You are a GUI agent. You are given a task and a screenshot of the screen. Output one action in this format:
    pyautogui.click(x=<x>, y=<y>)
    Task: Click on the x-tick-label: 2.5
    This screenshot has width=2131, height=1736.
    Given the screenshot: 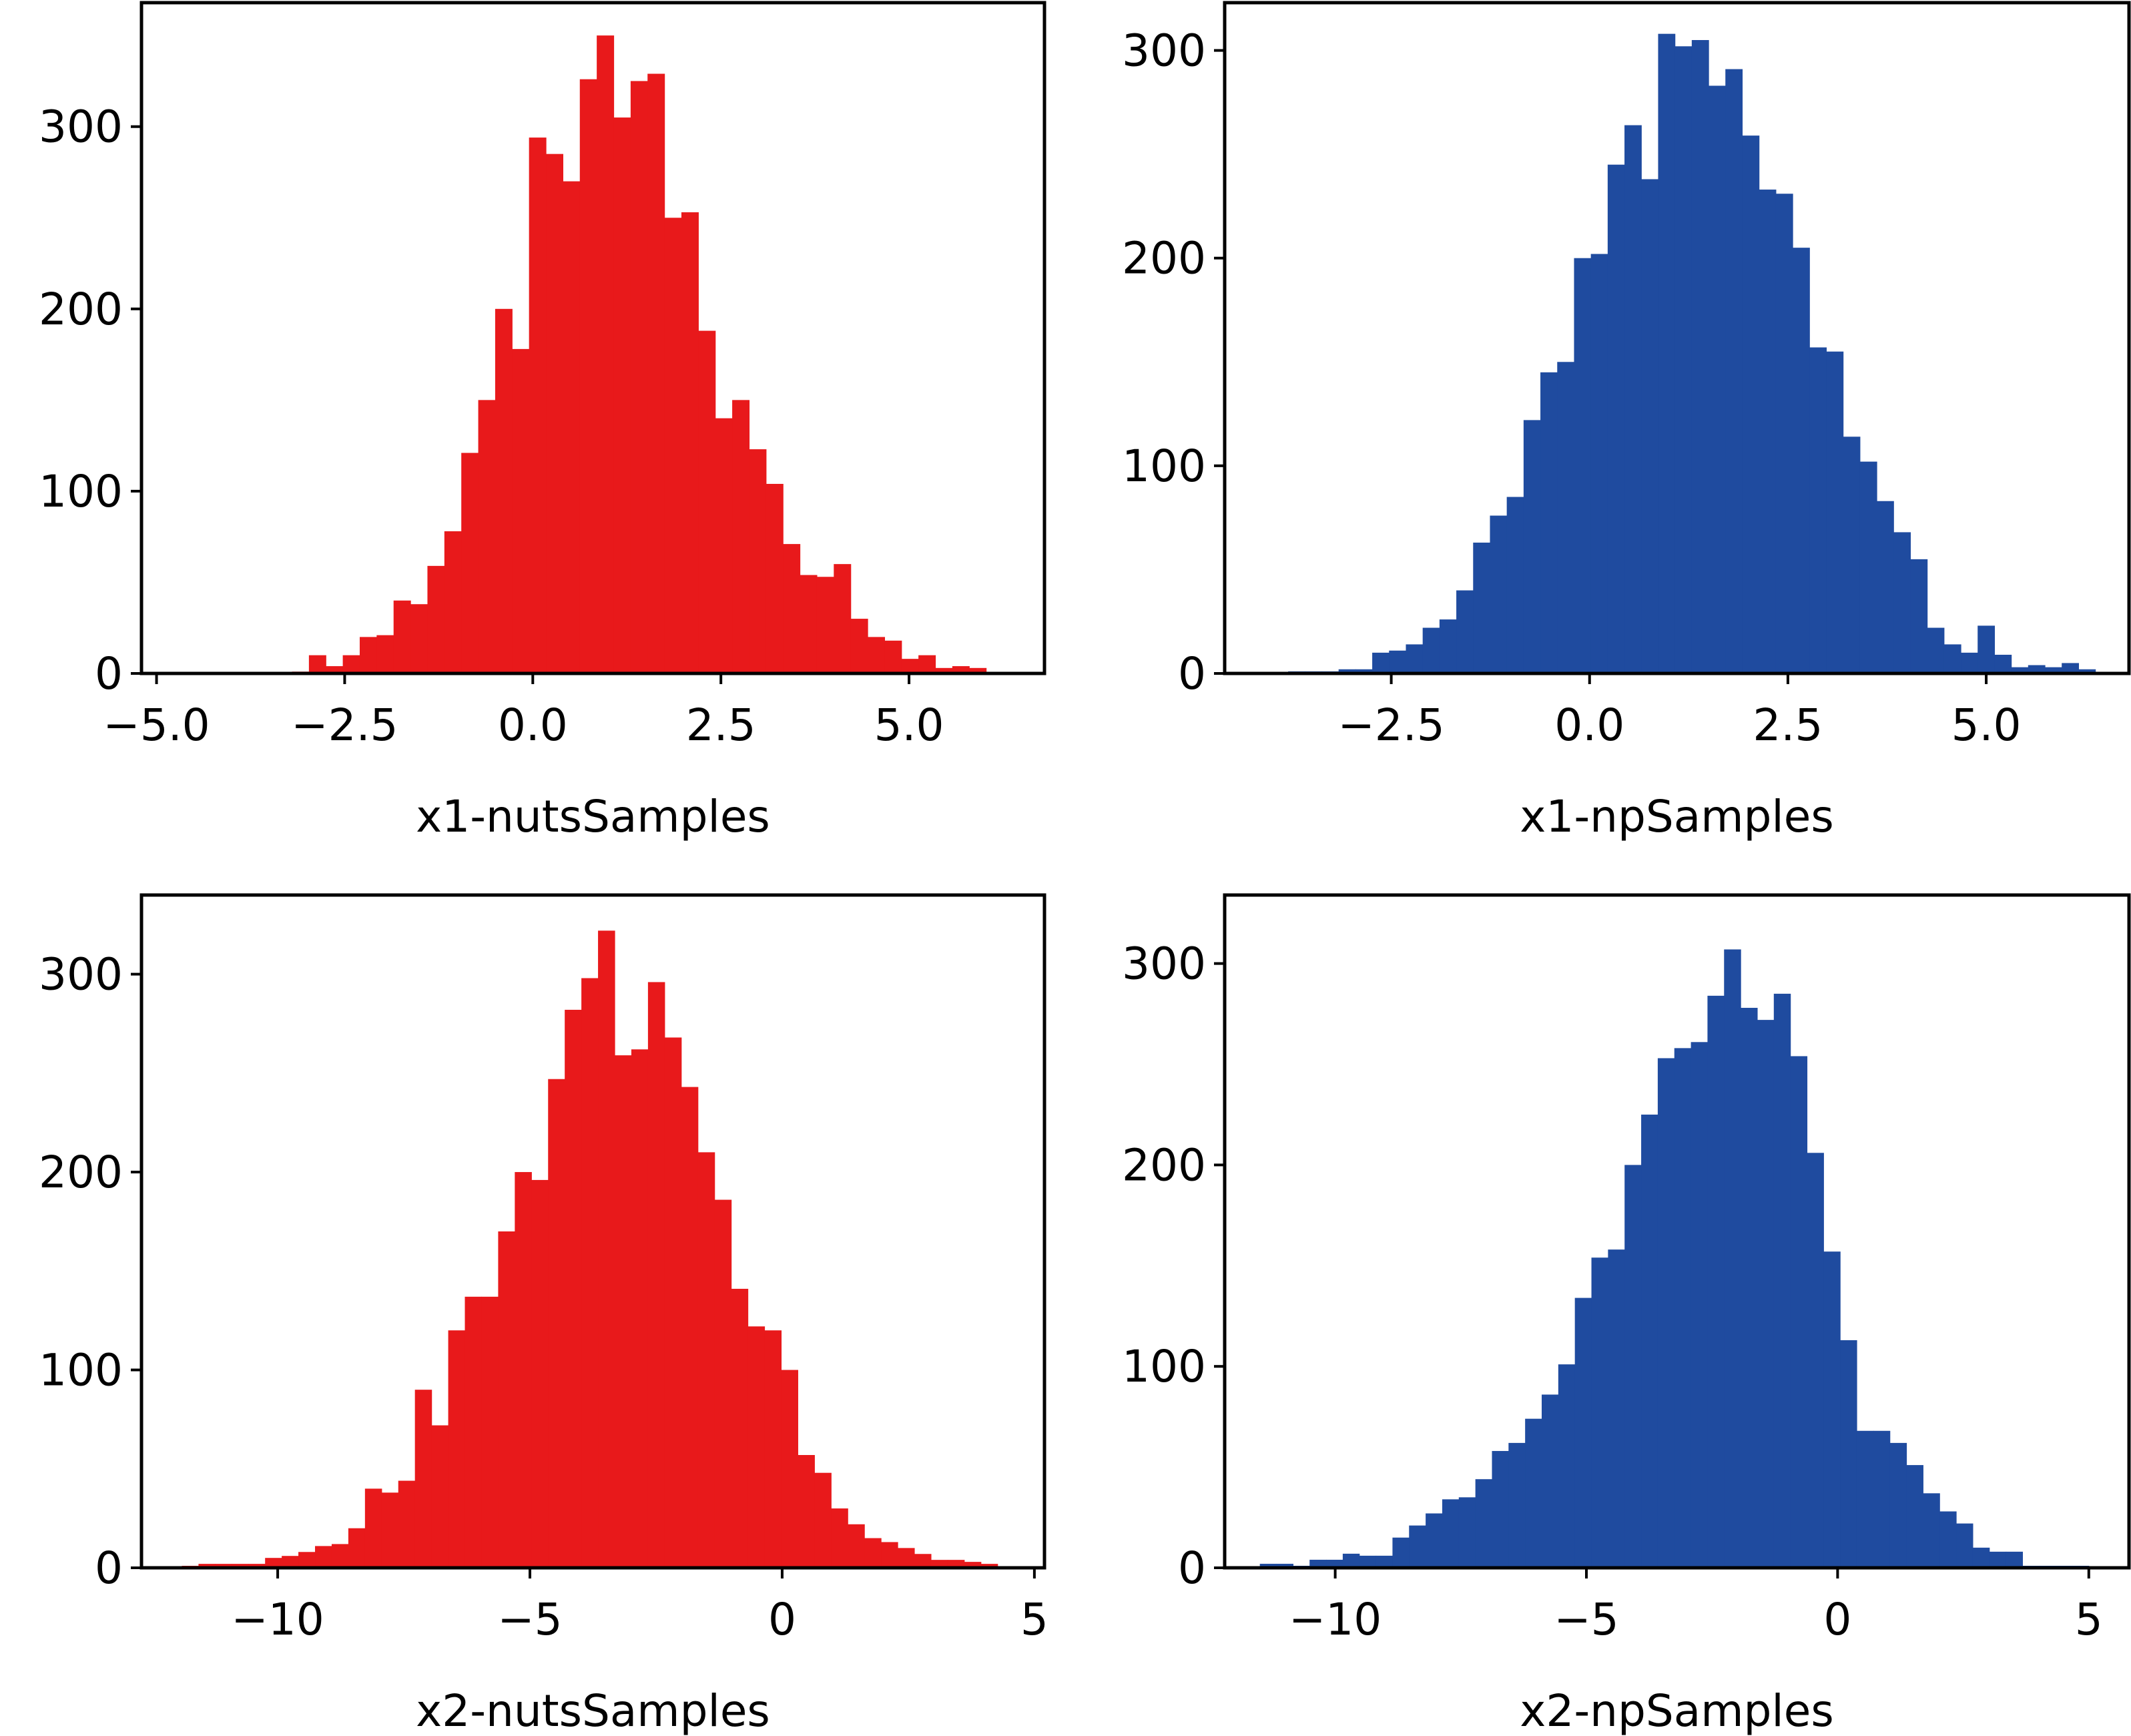 What is the action you would take?
    pyautogui.click(x=721, y=725)
    